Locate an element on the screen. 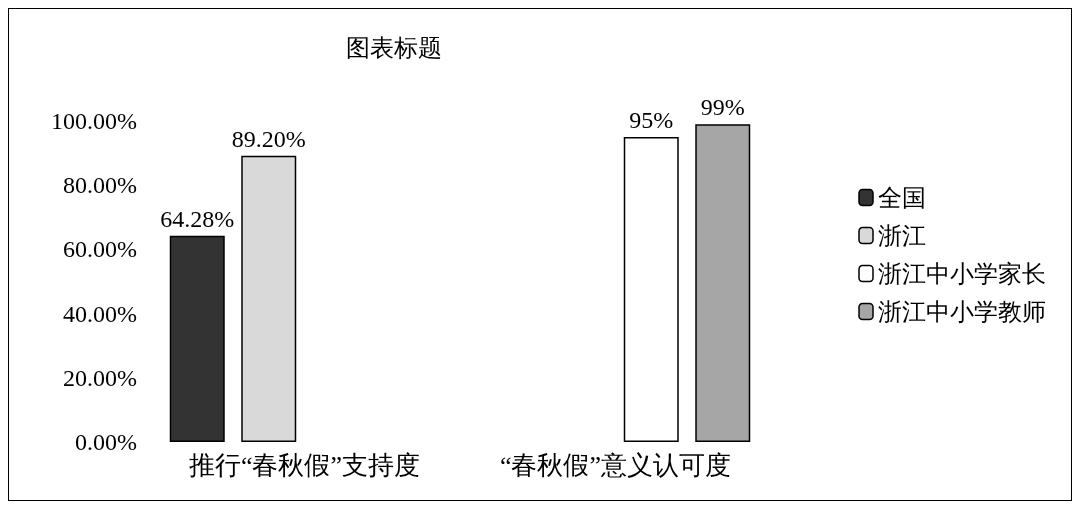 The image size is (1080, 509). x-tick-label: 推行“春秋假”支持度 is located at coordinates (304, 465).